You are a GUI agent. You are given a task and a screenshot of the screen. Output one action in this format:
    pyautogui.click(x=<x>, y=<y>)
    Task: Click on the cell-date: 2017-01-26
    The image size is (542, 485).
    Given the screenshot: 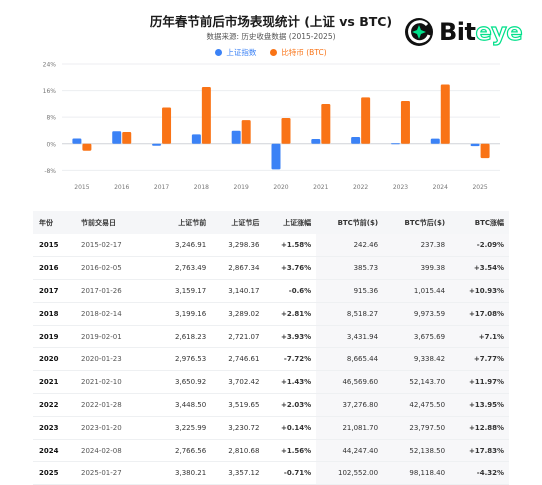 What is the action you would take?
    pyautogui.click(x=115, y=291)
    